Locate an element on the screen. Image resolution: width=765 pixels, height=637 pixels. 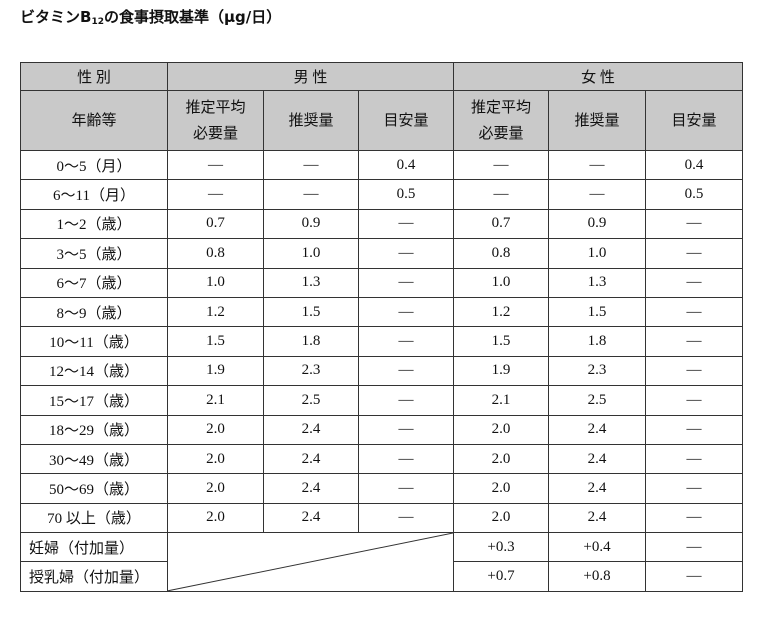
value-cell: +0.3 is located at coordinates (501, 547).